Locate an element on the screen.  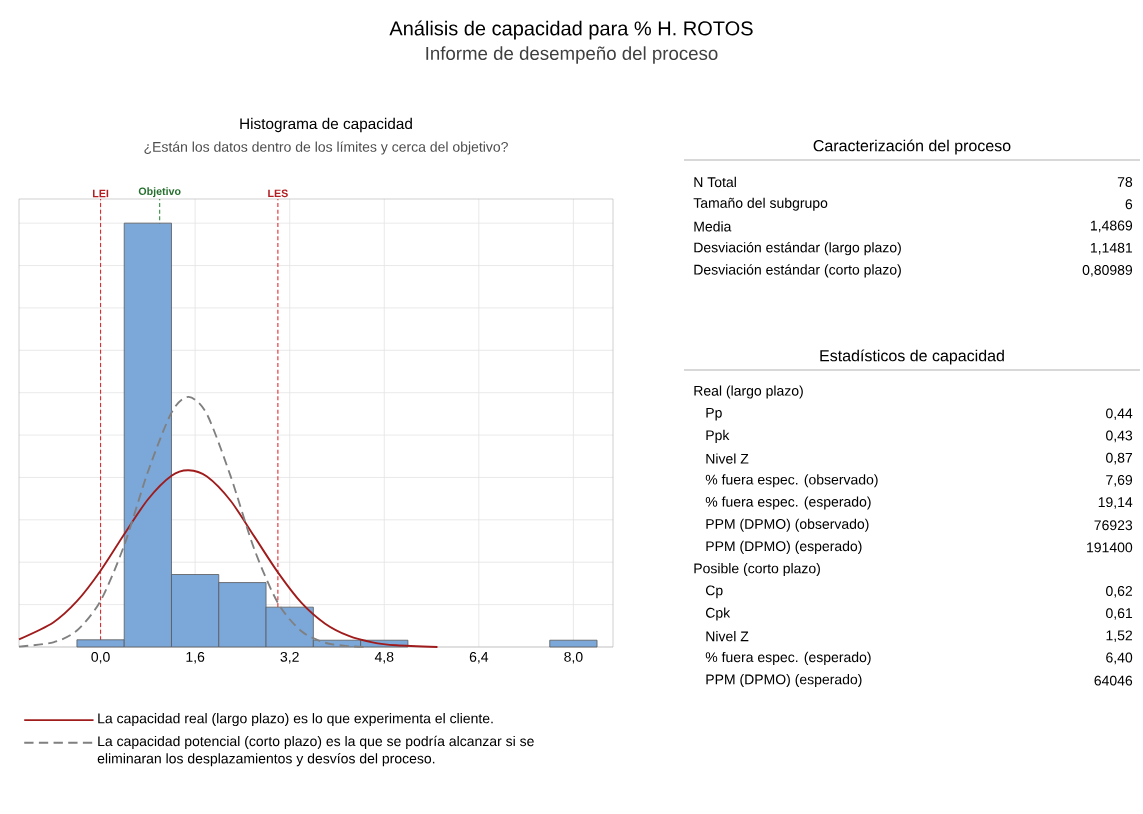
text: 76923 is located at coordinates (1113, 525).